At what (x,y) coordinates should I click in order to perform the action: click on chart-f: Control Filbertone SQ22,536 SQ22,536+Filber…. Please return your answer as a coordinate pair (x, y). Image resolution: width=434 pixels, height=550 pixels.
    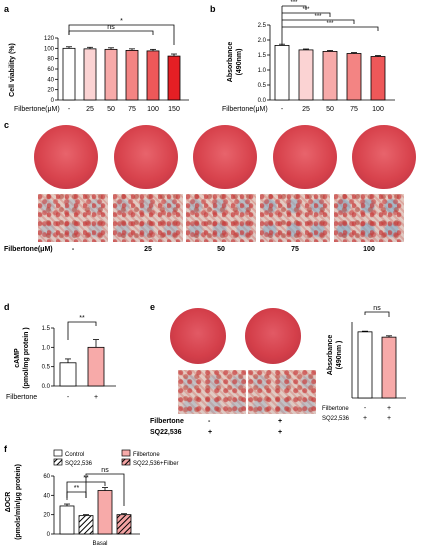
    Looking at the image, I should click on (92, 498).